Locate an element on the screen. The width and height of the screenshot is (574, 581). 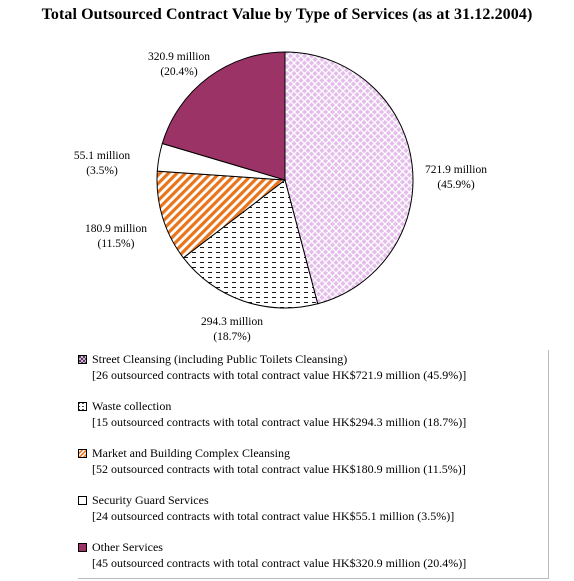
legend-label: Waste collection is located at coordinates (132, 406).